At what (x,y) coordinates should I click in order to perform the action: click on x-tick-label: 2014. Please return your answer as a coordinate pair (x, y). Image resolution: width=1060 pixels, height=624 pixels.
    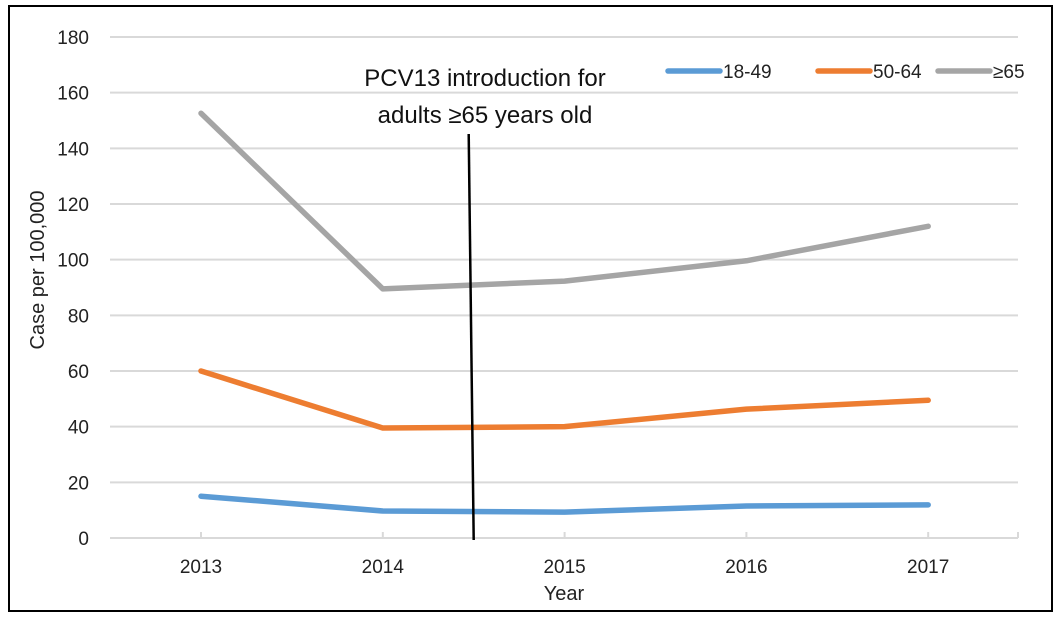
    Looking at the image, I should click on (383, 567).